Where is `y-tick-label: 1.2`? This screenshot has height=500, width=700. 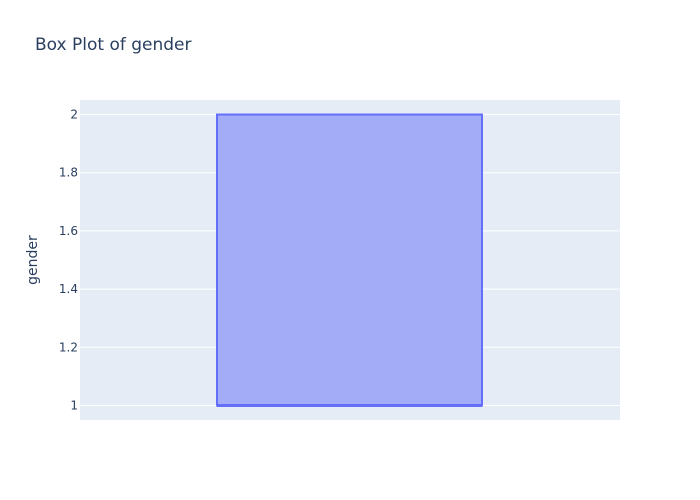
y-tick-label: 1.2 is located at coordinates (68, 347).